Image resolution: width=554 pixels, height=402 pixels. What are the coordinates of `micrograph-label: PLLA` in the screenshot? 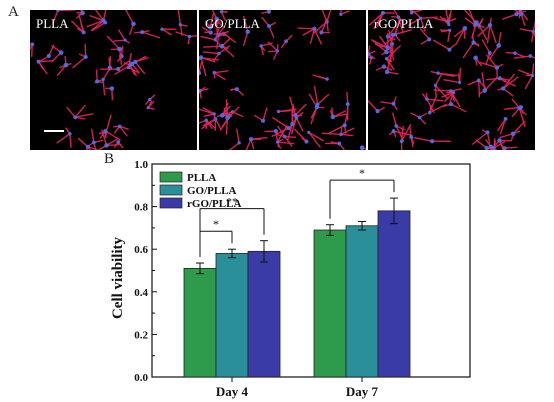 It's located at (52, 23).